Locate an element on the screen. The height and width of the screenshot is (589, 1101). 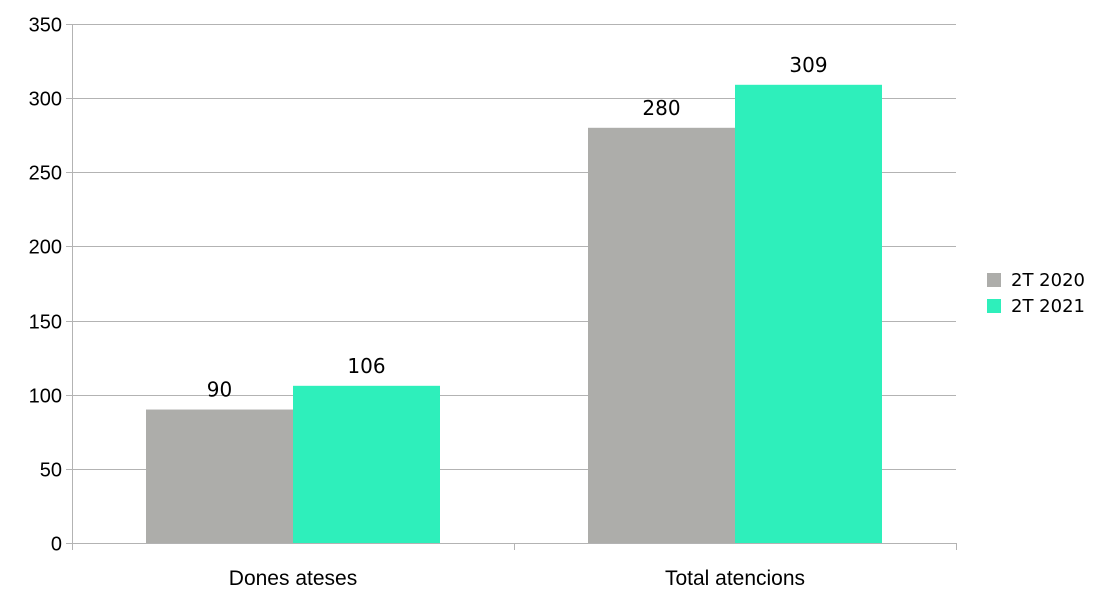
legend-label: 2T 2021 is located at coordinates (1048, 306).